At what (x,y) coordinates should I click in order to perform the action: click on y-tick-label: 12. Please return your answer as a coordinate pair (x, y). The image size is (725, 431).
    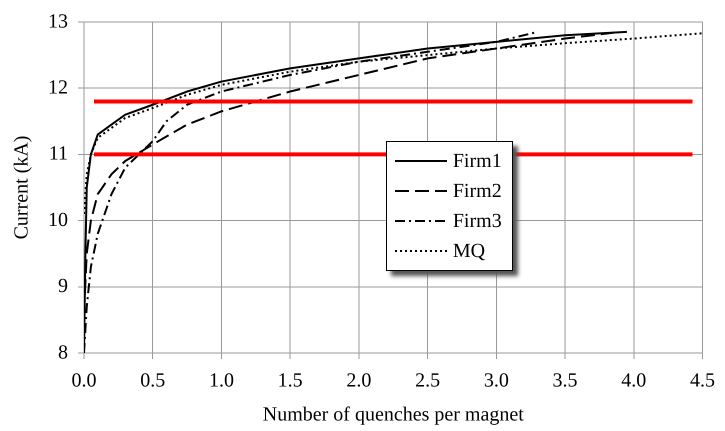
    Looking at the image, I should click on (58, 87).